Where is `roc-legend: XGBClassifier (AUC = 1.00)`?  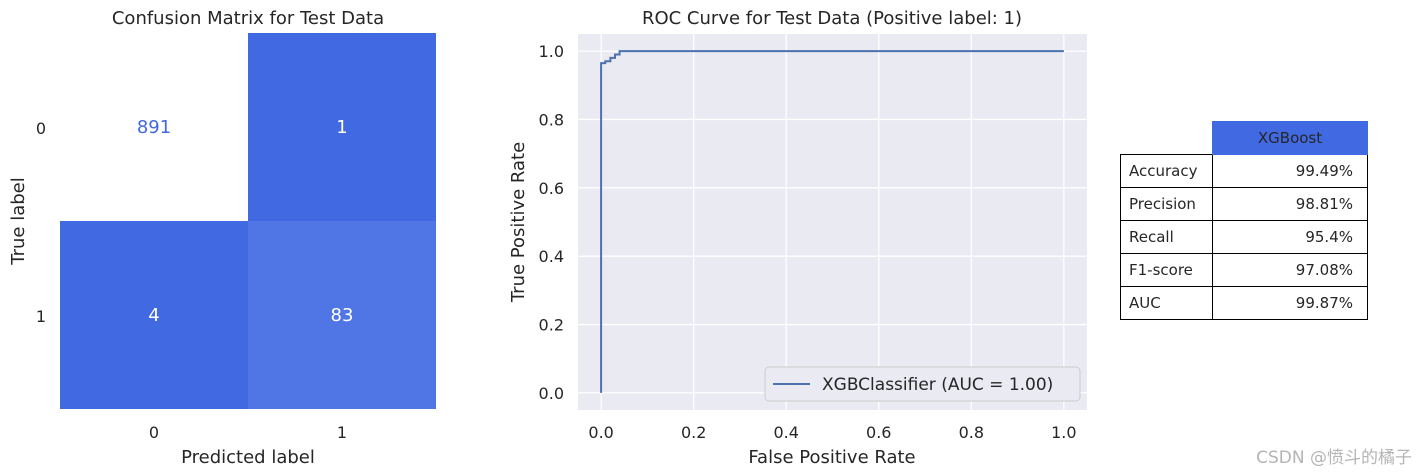 roc-legend: XGBClassifier (AUC = 1.00) is located at coordinates (922, 384).